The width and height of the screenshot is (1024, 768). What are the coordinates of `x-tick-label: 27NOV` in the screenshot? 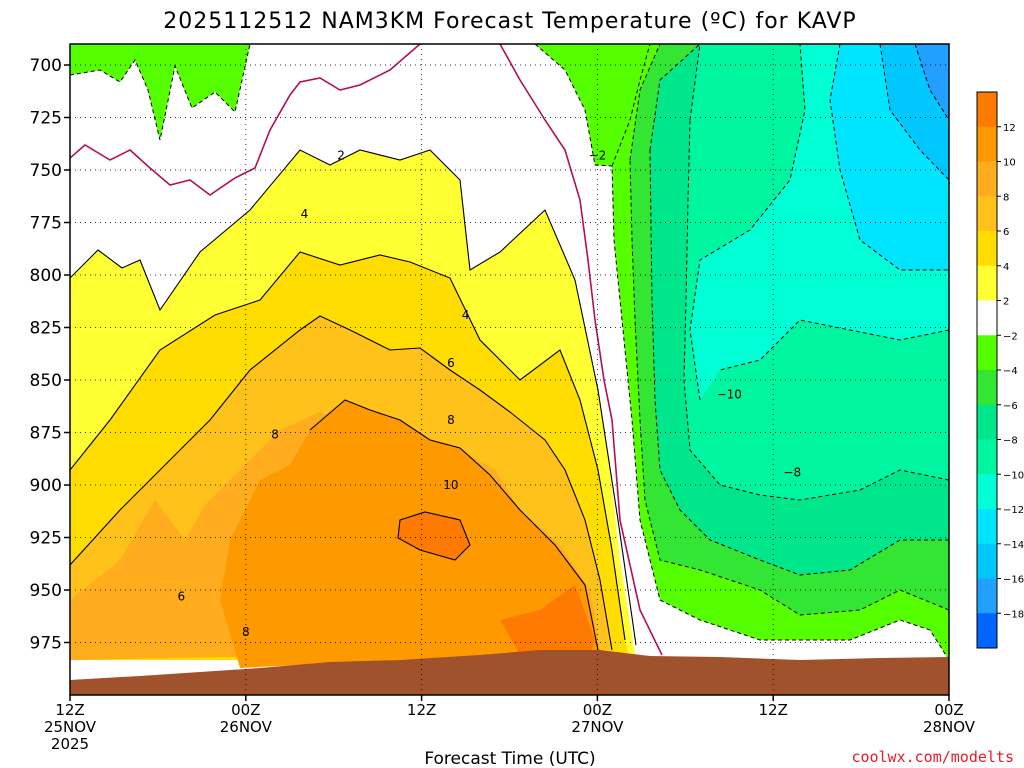 It's located at (597, 727).